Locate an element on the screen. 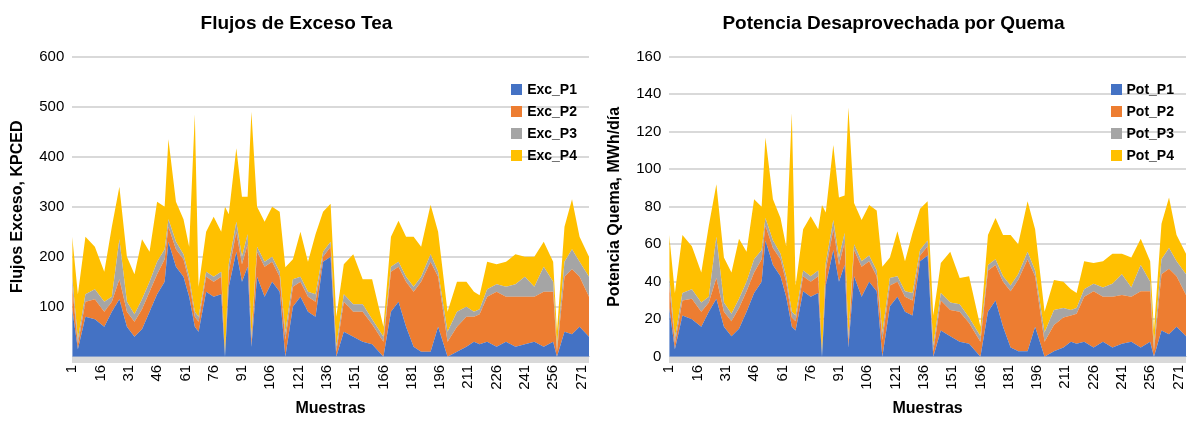 The width and height of the screenshot is (1195, 422). legend-label: Exc_P2 is located at coordinates (552, 111).